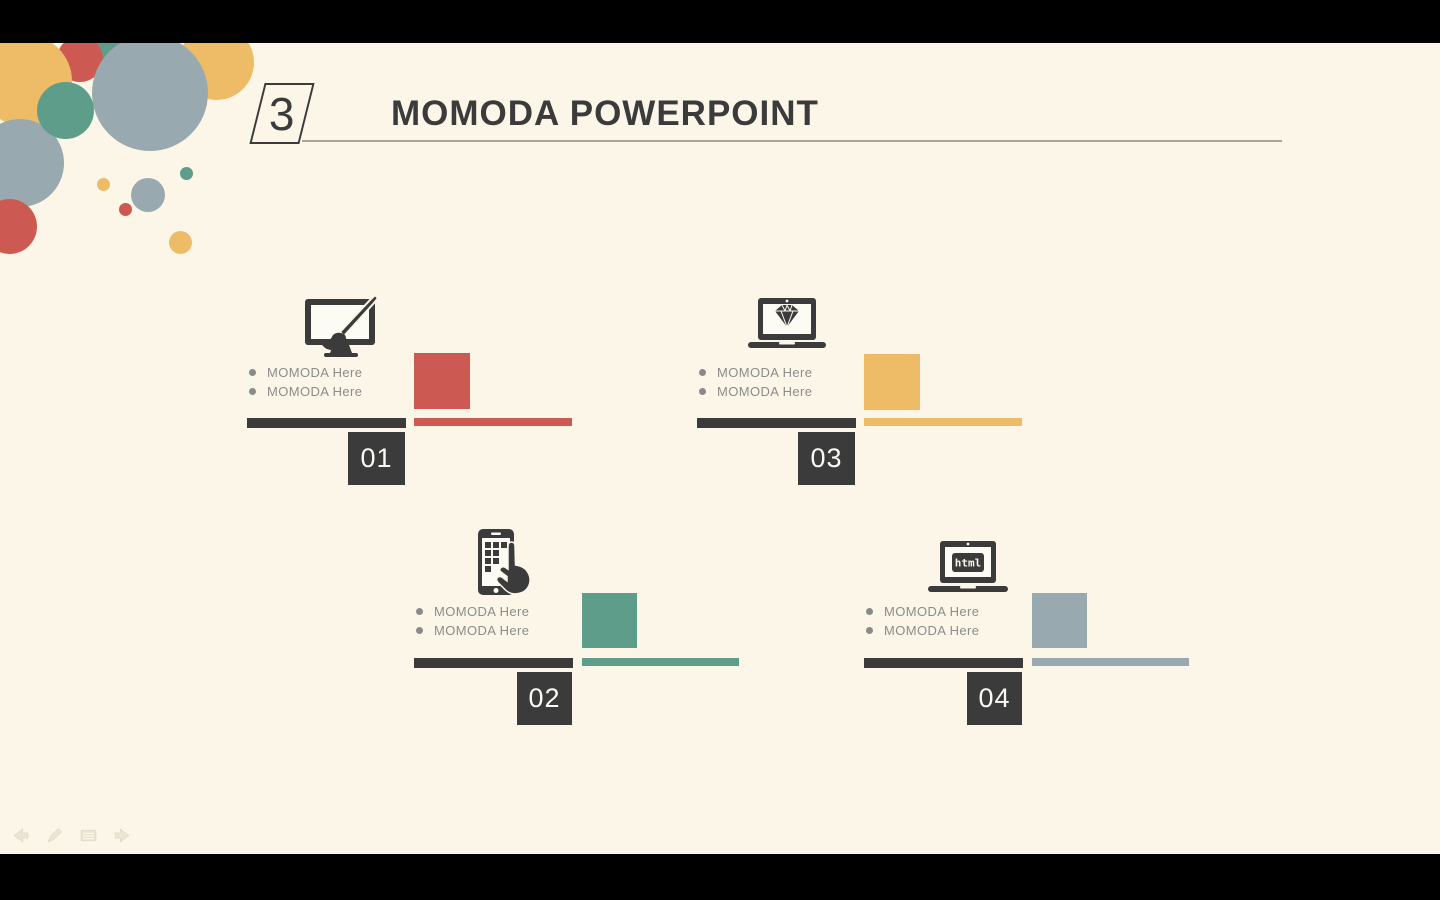 The image size is (1440, 900). I want to click on presenter-controls, so click(71, 835).